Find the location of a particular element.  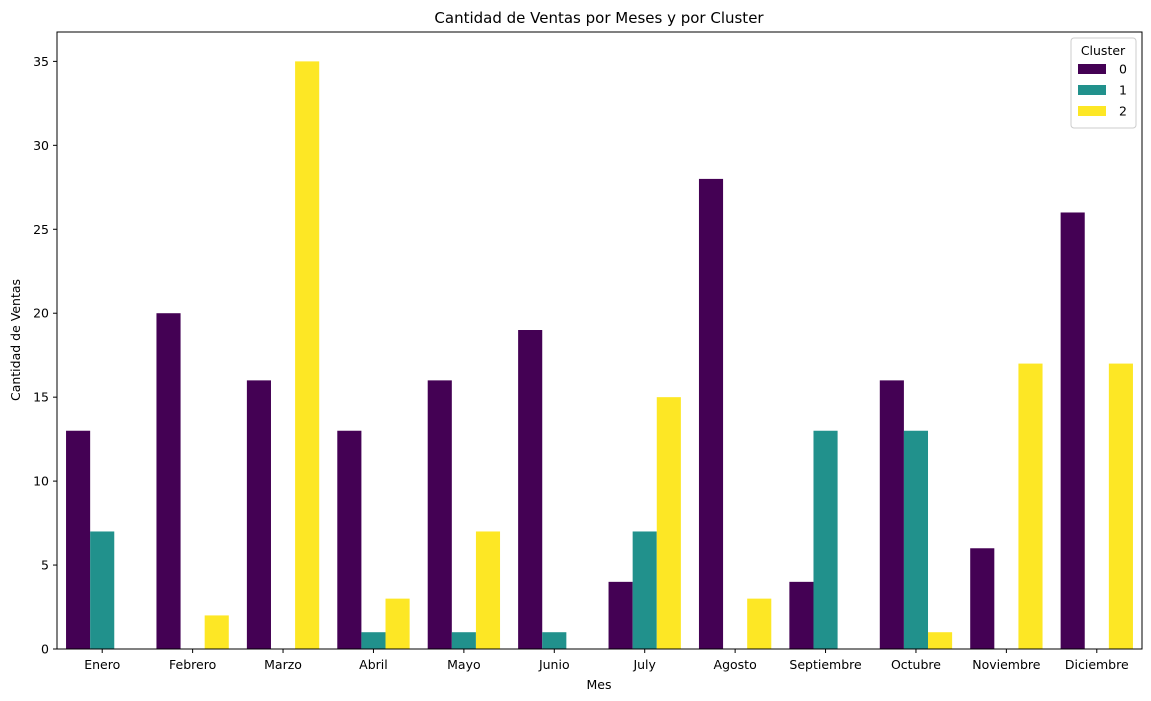

y-axis-ticks: 0 5 10 15 20 25 30 35 is located at coordinates (45, 355).